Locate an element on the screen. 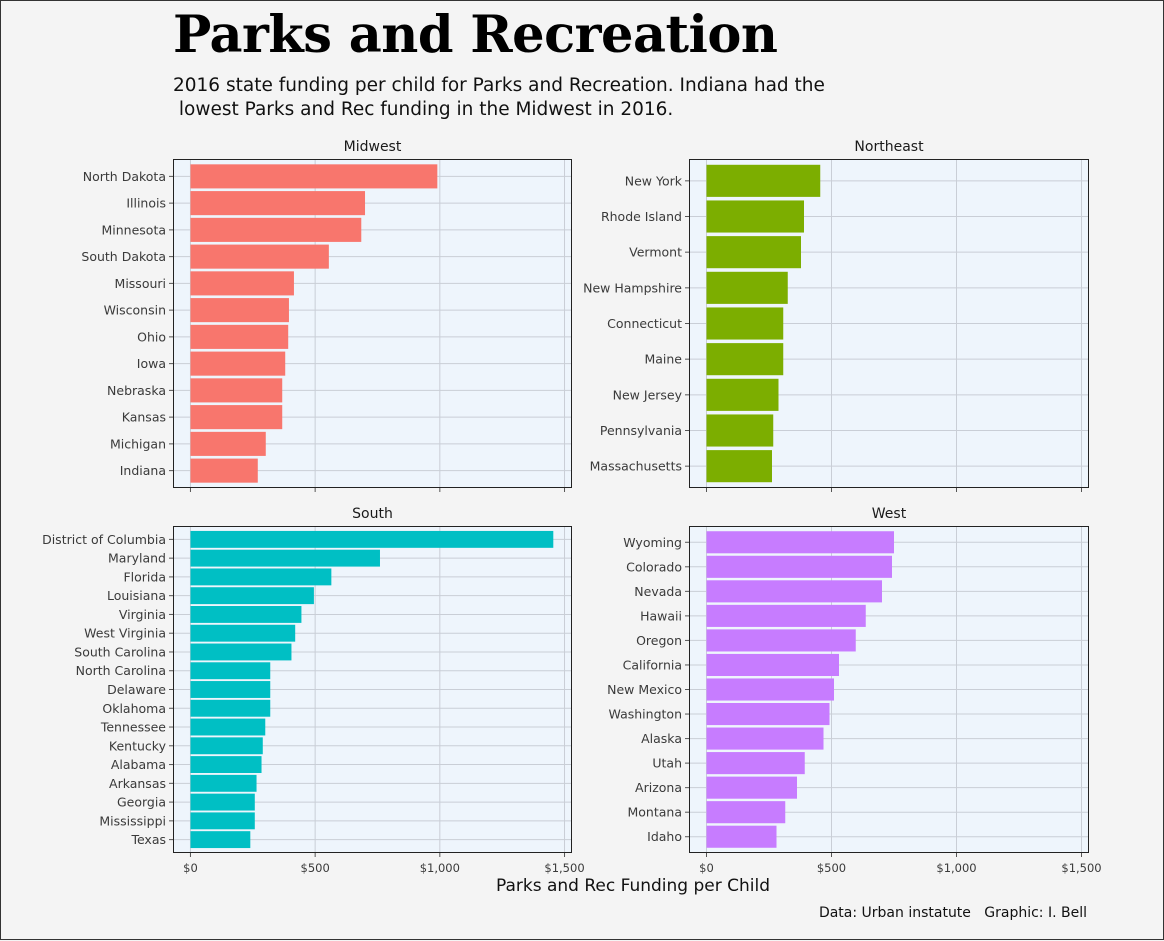 This screenshot has width=1164, height=941. category-label: Arkansas is located at coordinates (137, 783).